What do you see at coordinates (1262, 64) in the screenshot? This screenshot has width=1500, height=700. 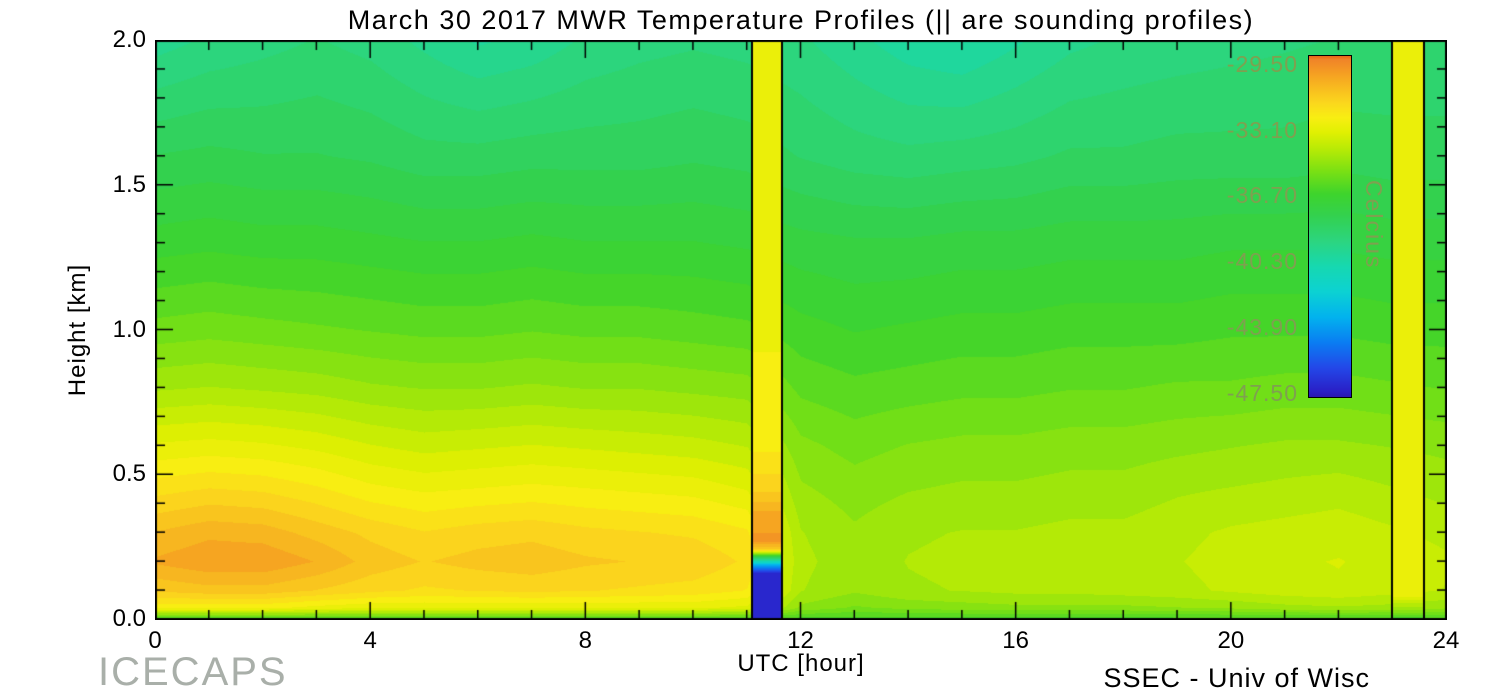 I see `colorbar-tick-label: -29.50` at bounding box center [1262, 64].